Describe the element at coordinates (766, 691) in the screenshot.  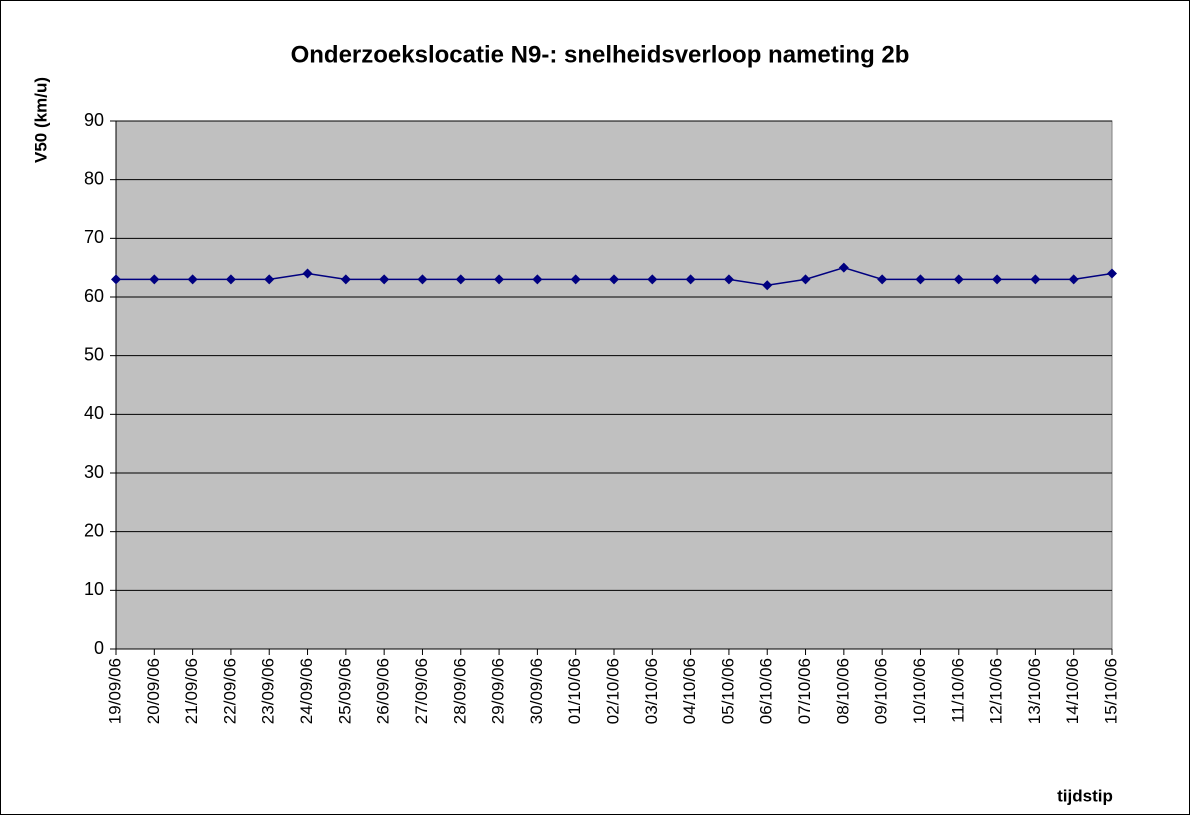
I see `x-tick-label: 06/10/06` at that location.